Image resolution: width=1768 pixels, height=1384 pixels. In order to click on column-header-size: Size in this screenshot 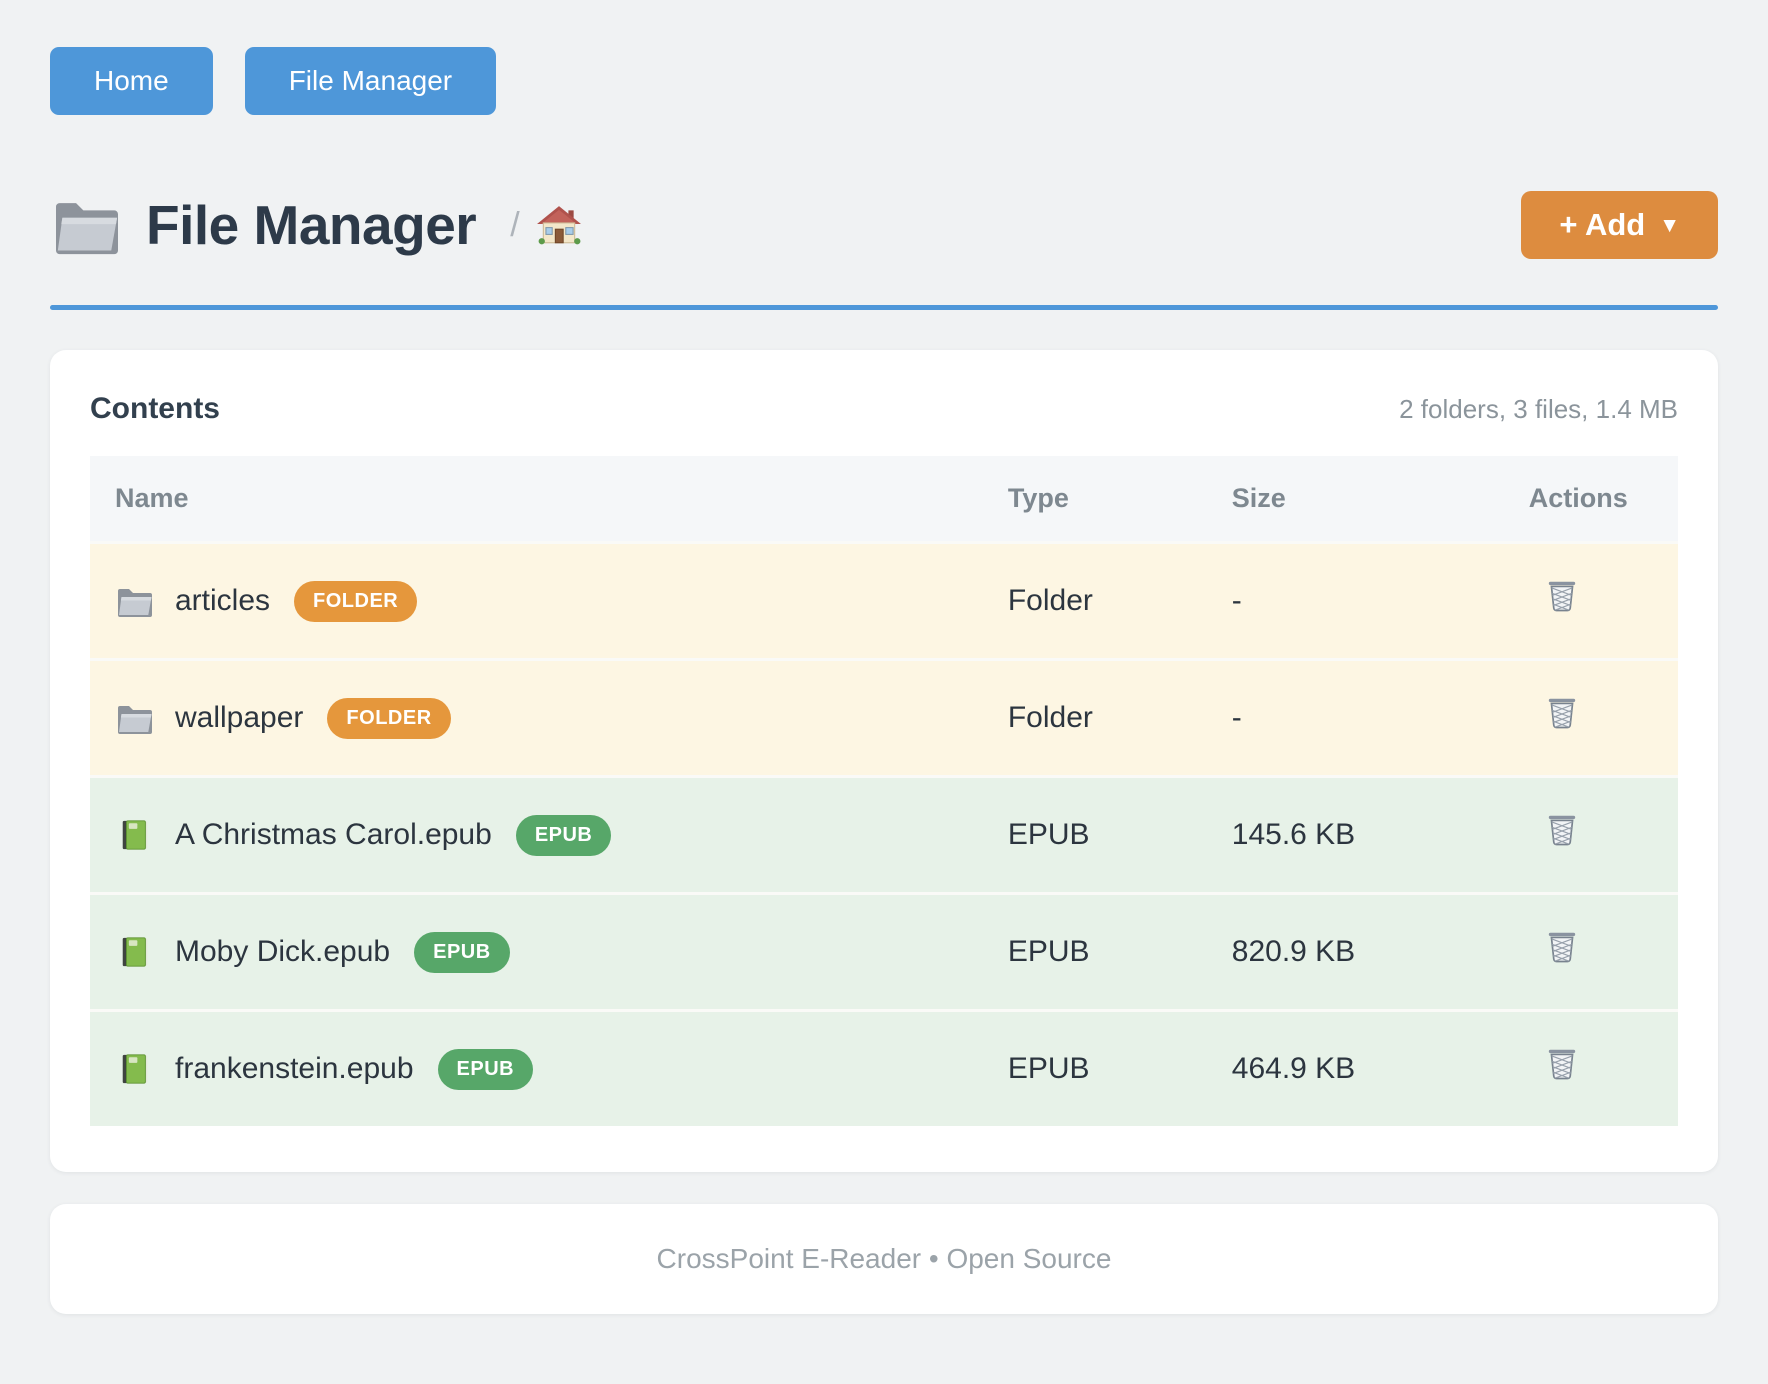, I will do `click(1380, 499)`.